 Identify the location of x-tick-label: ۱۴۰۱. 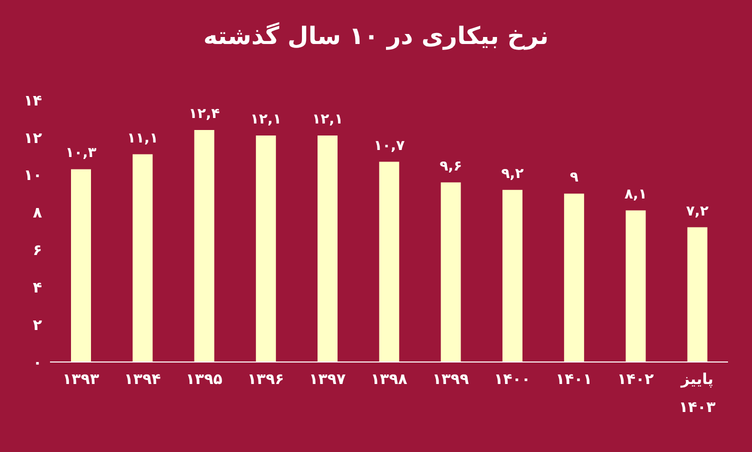
(574, 379).